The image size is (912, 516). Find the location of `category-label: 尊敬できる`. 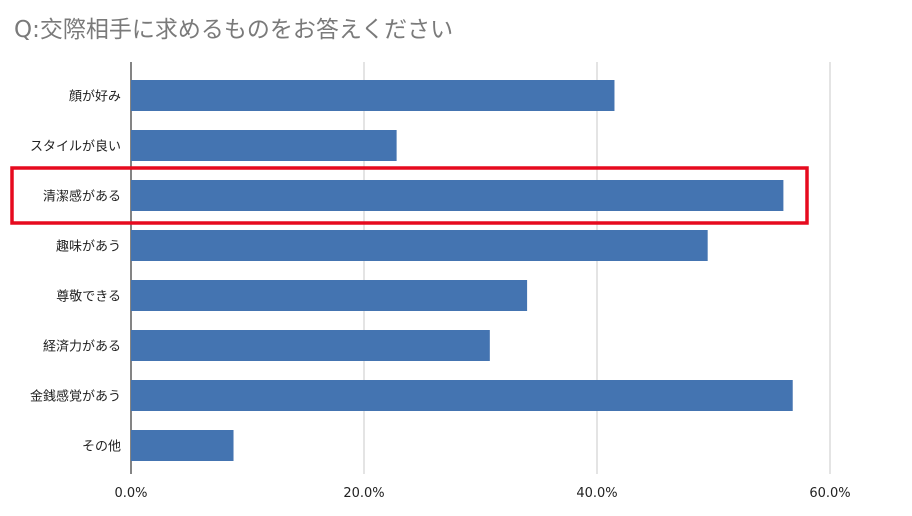

category-label: 尊敬できる is located at coordinates (88, 297).